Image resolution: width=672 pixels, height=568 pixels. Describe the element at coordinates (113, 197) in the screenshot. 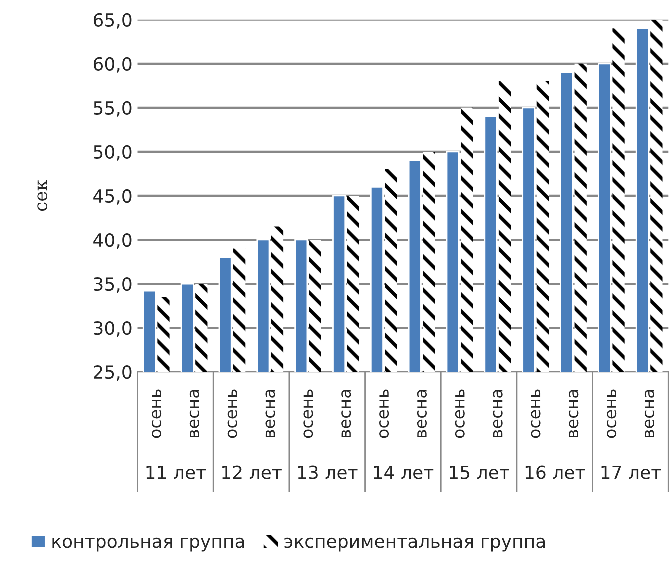

I see `y-tick-label: 45,0` at that location.